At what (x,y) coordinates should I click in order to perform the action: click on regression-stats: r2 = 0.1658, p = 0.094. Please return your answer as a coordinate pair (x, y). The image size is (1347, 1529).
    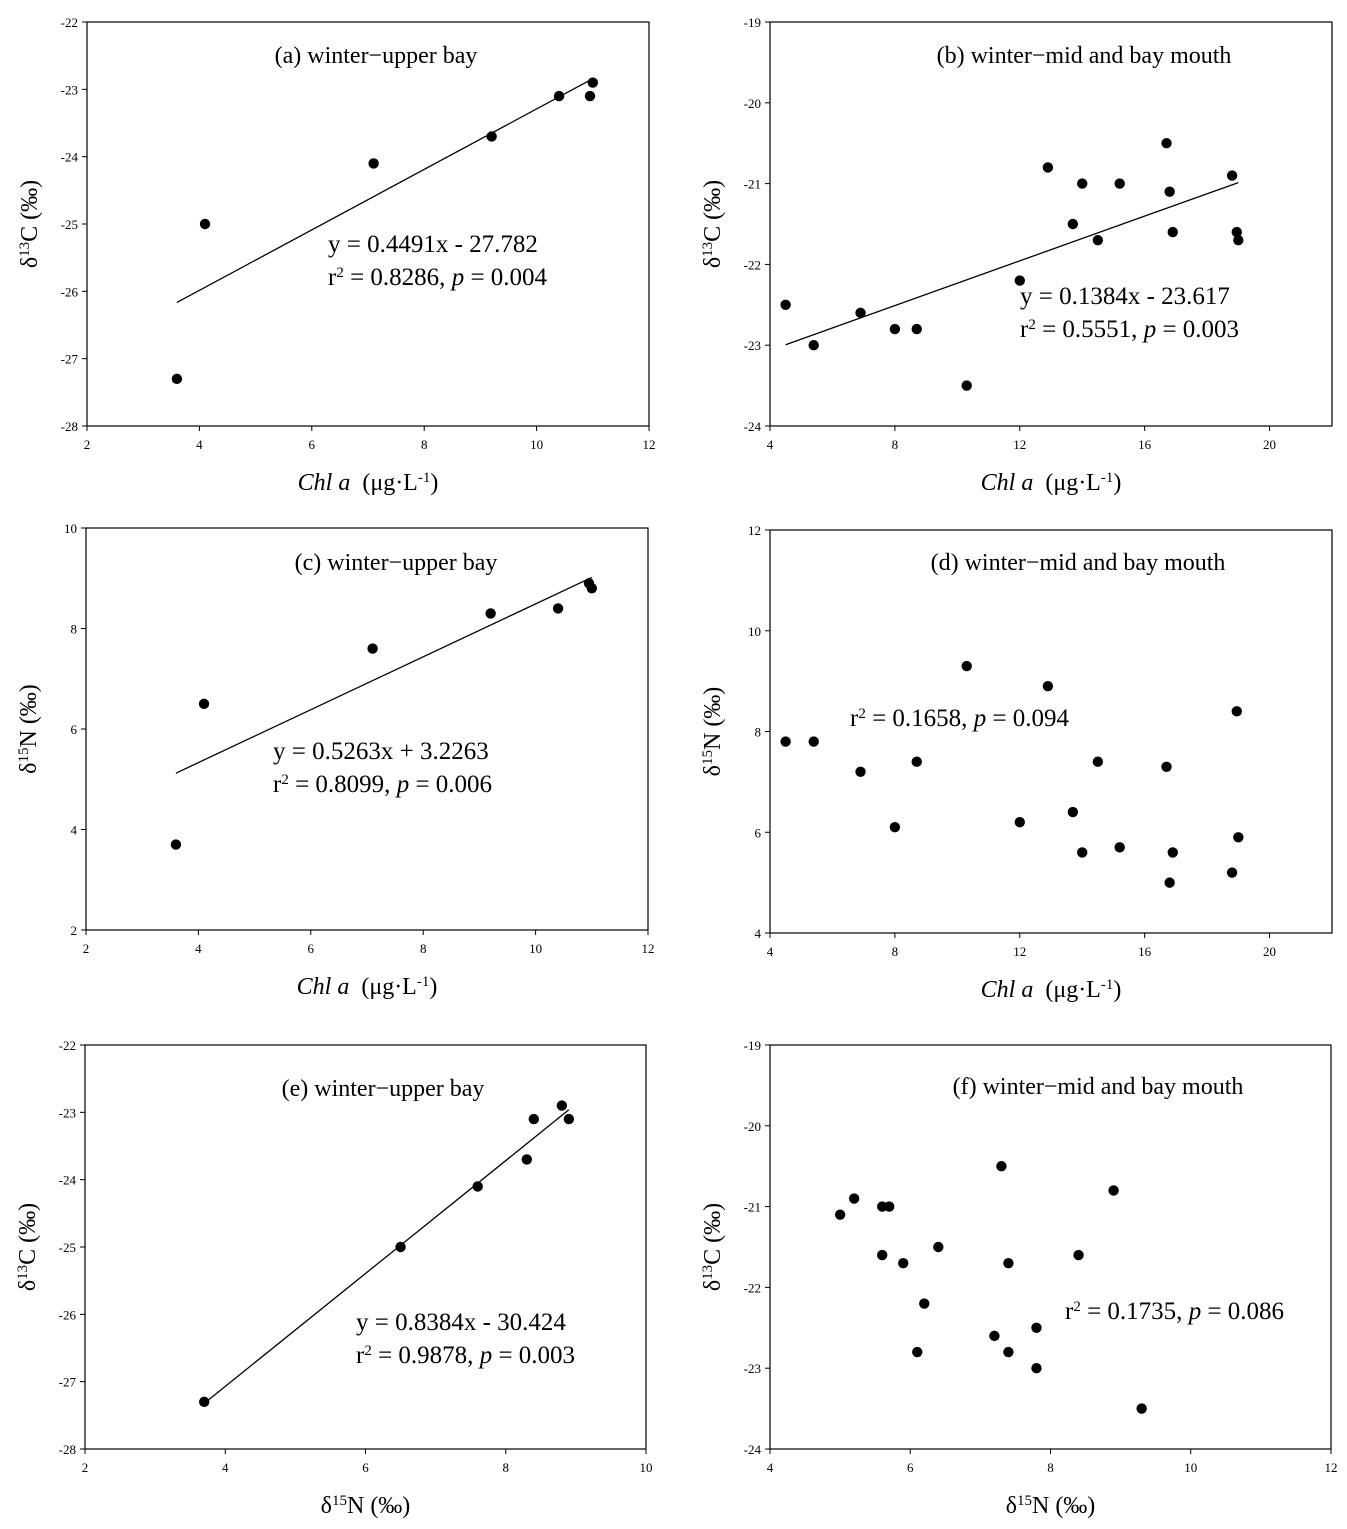
    Looking at the image, I should click on (960, 718).